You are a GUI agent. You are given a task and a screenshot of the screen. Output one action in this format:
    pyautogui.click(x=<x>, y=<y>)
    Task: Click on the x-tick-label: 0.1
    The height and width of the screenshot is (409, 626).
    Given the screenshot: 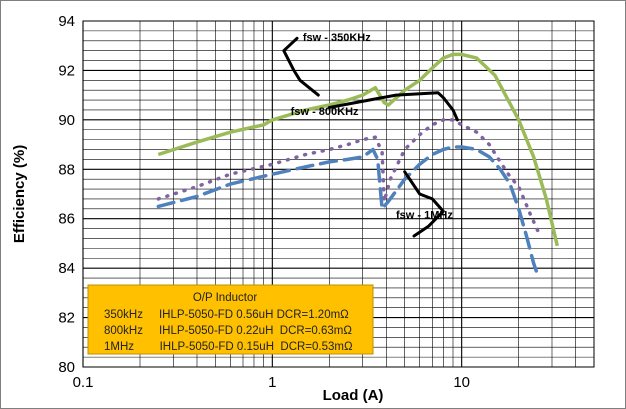 What is the action you would take?
    pyautogui.click(x=83, y=382)
    